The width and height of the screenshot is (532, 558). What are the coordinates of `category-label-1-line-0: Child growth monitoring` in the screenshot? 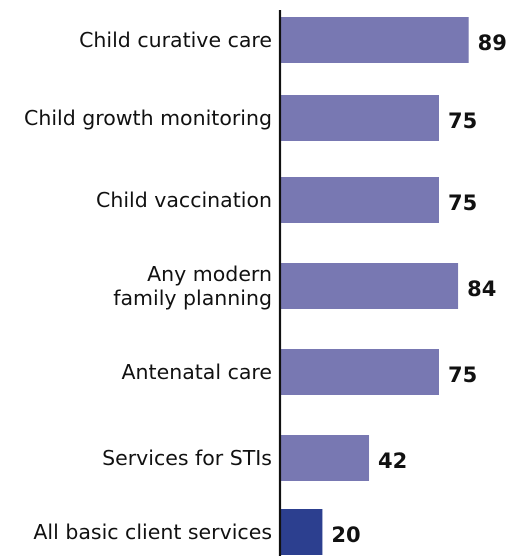 It's located at (148, 118).